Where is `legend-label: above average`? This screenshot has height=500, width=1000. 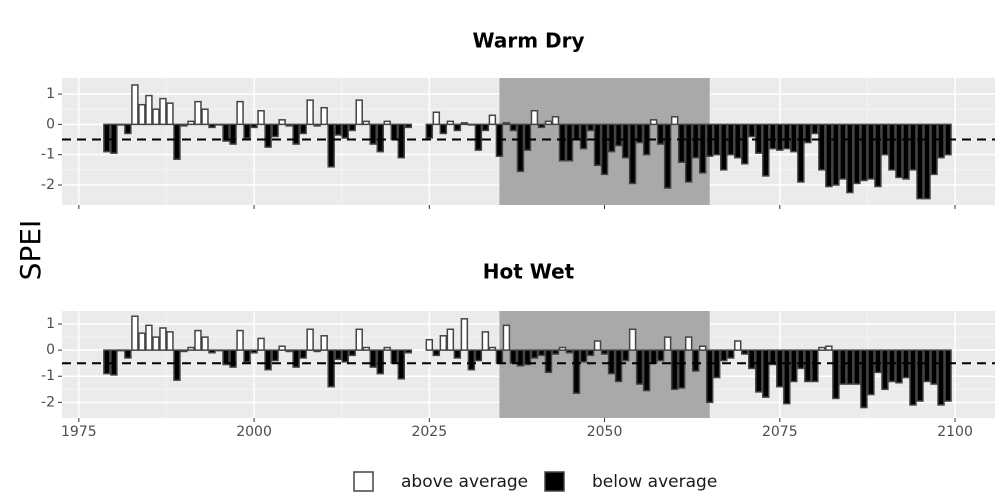 legend-label: above average is located at coordinates (464, 482).